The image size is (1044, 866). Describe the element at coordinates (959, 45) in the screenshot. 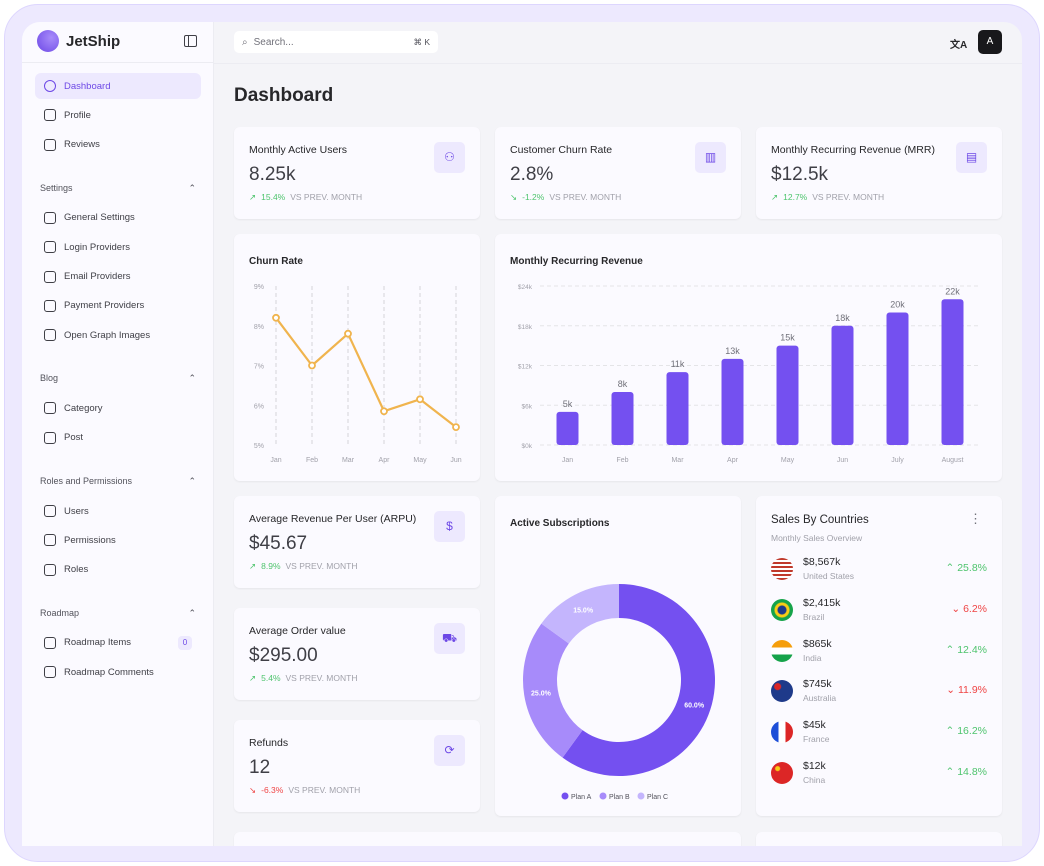

I see `translate-icon: 文A` at that location.